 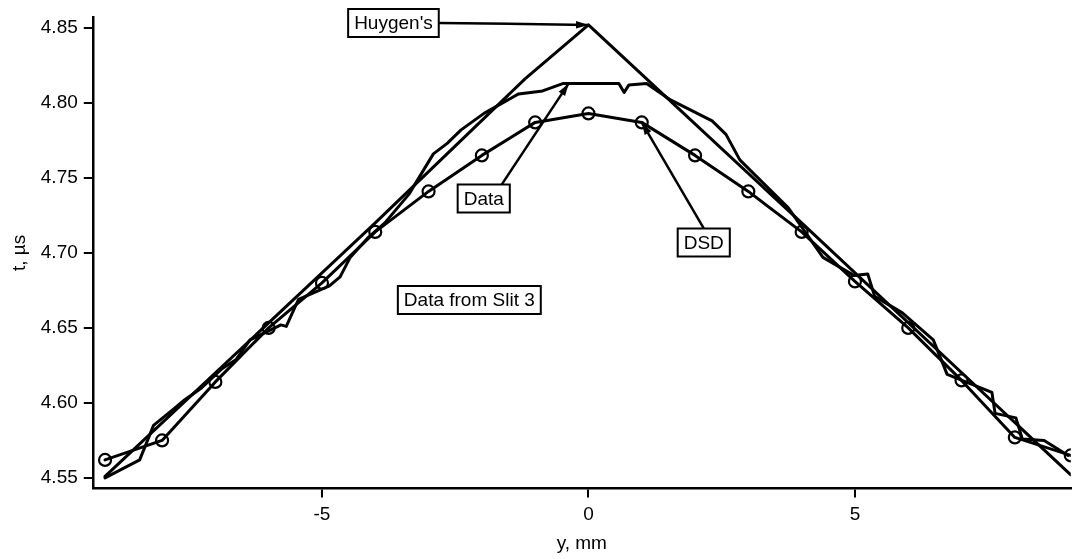 I want to click on y-tick-label: 4.60, so click(x=59, y=402).